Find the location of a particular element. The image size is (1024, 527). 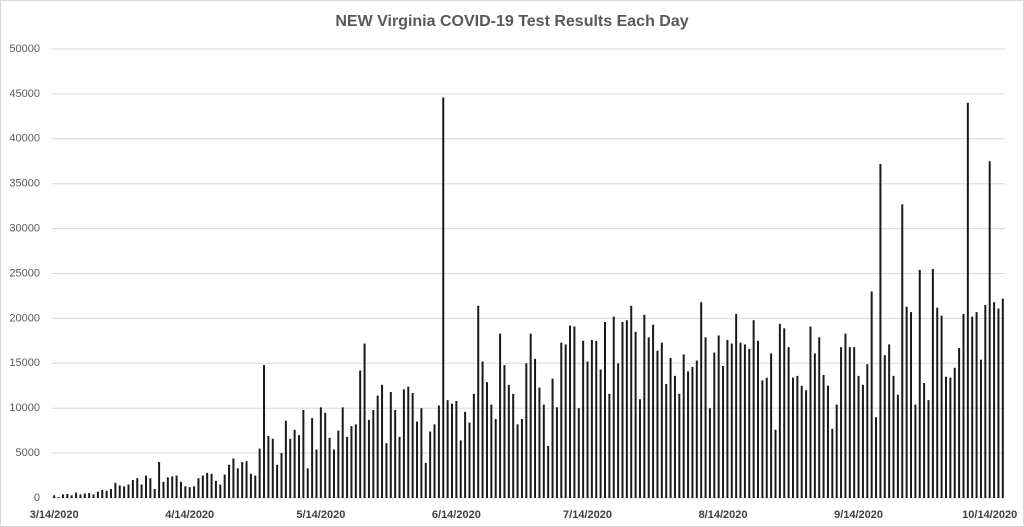

y-tick-label: 25000 is located at coordinates (24, 273).